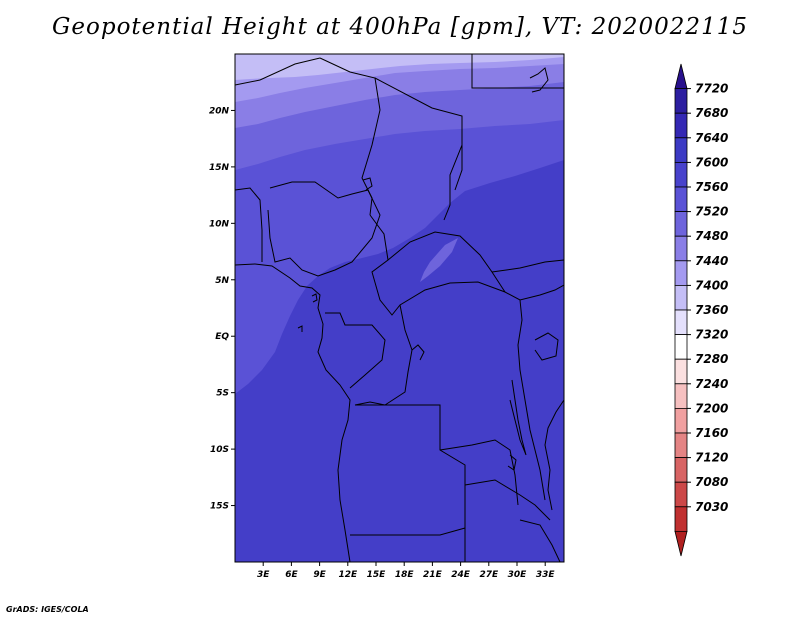  Describe the element at coordinates (711, 384) in the screenshot. I see `colorbar-label: 7240` at that location.